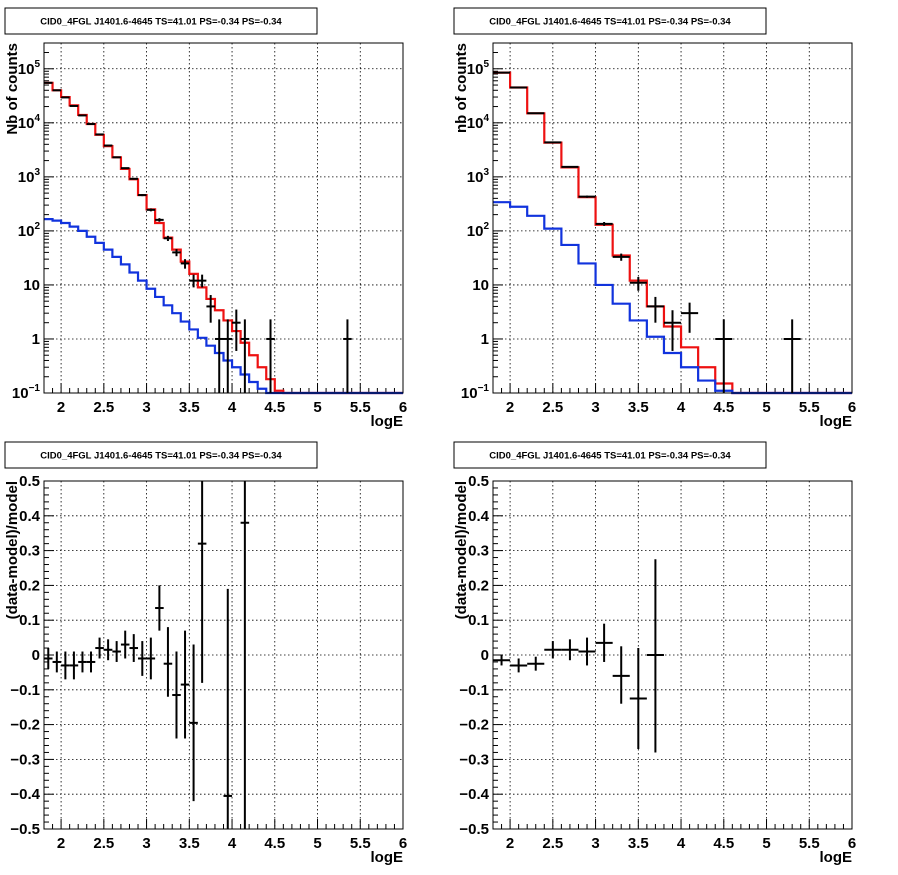 This screenshot has width=898, height=875. Describe the element at coordinates (672, 298) in the screenshot. I see `series-model_source` at that location.